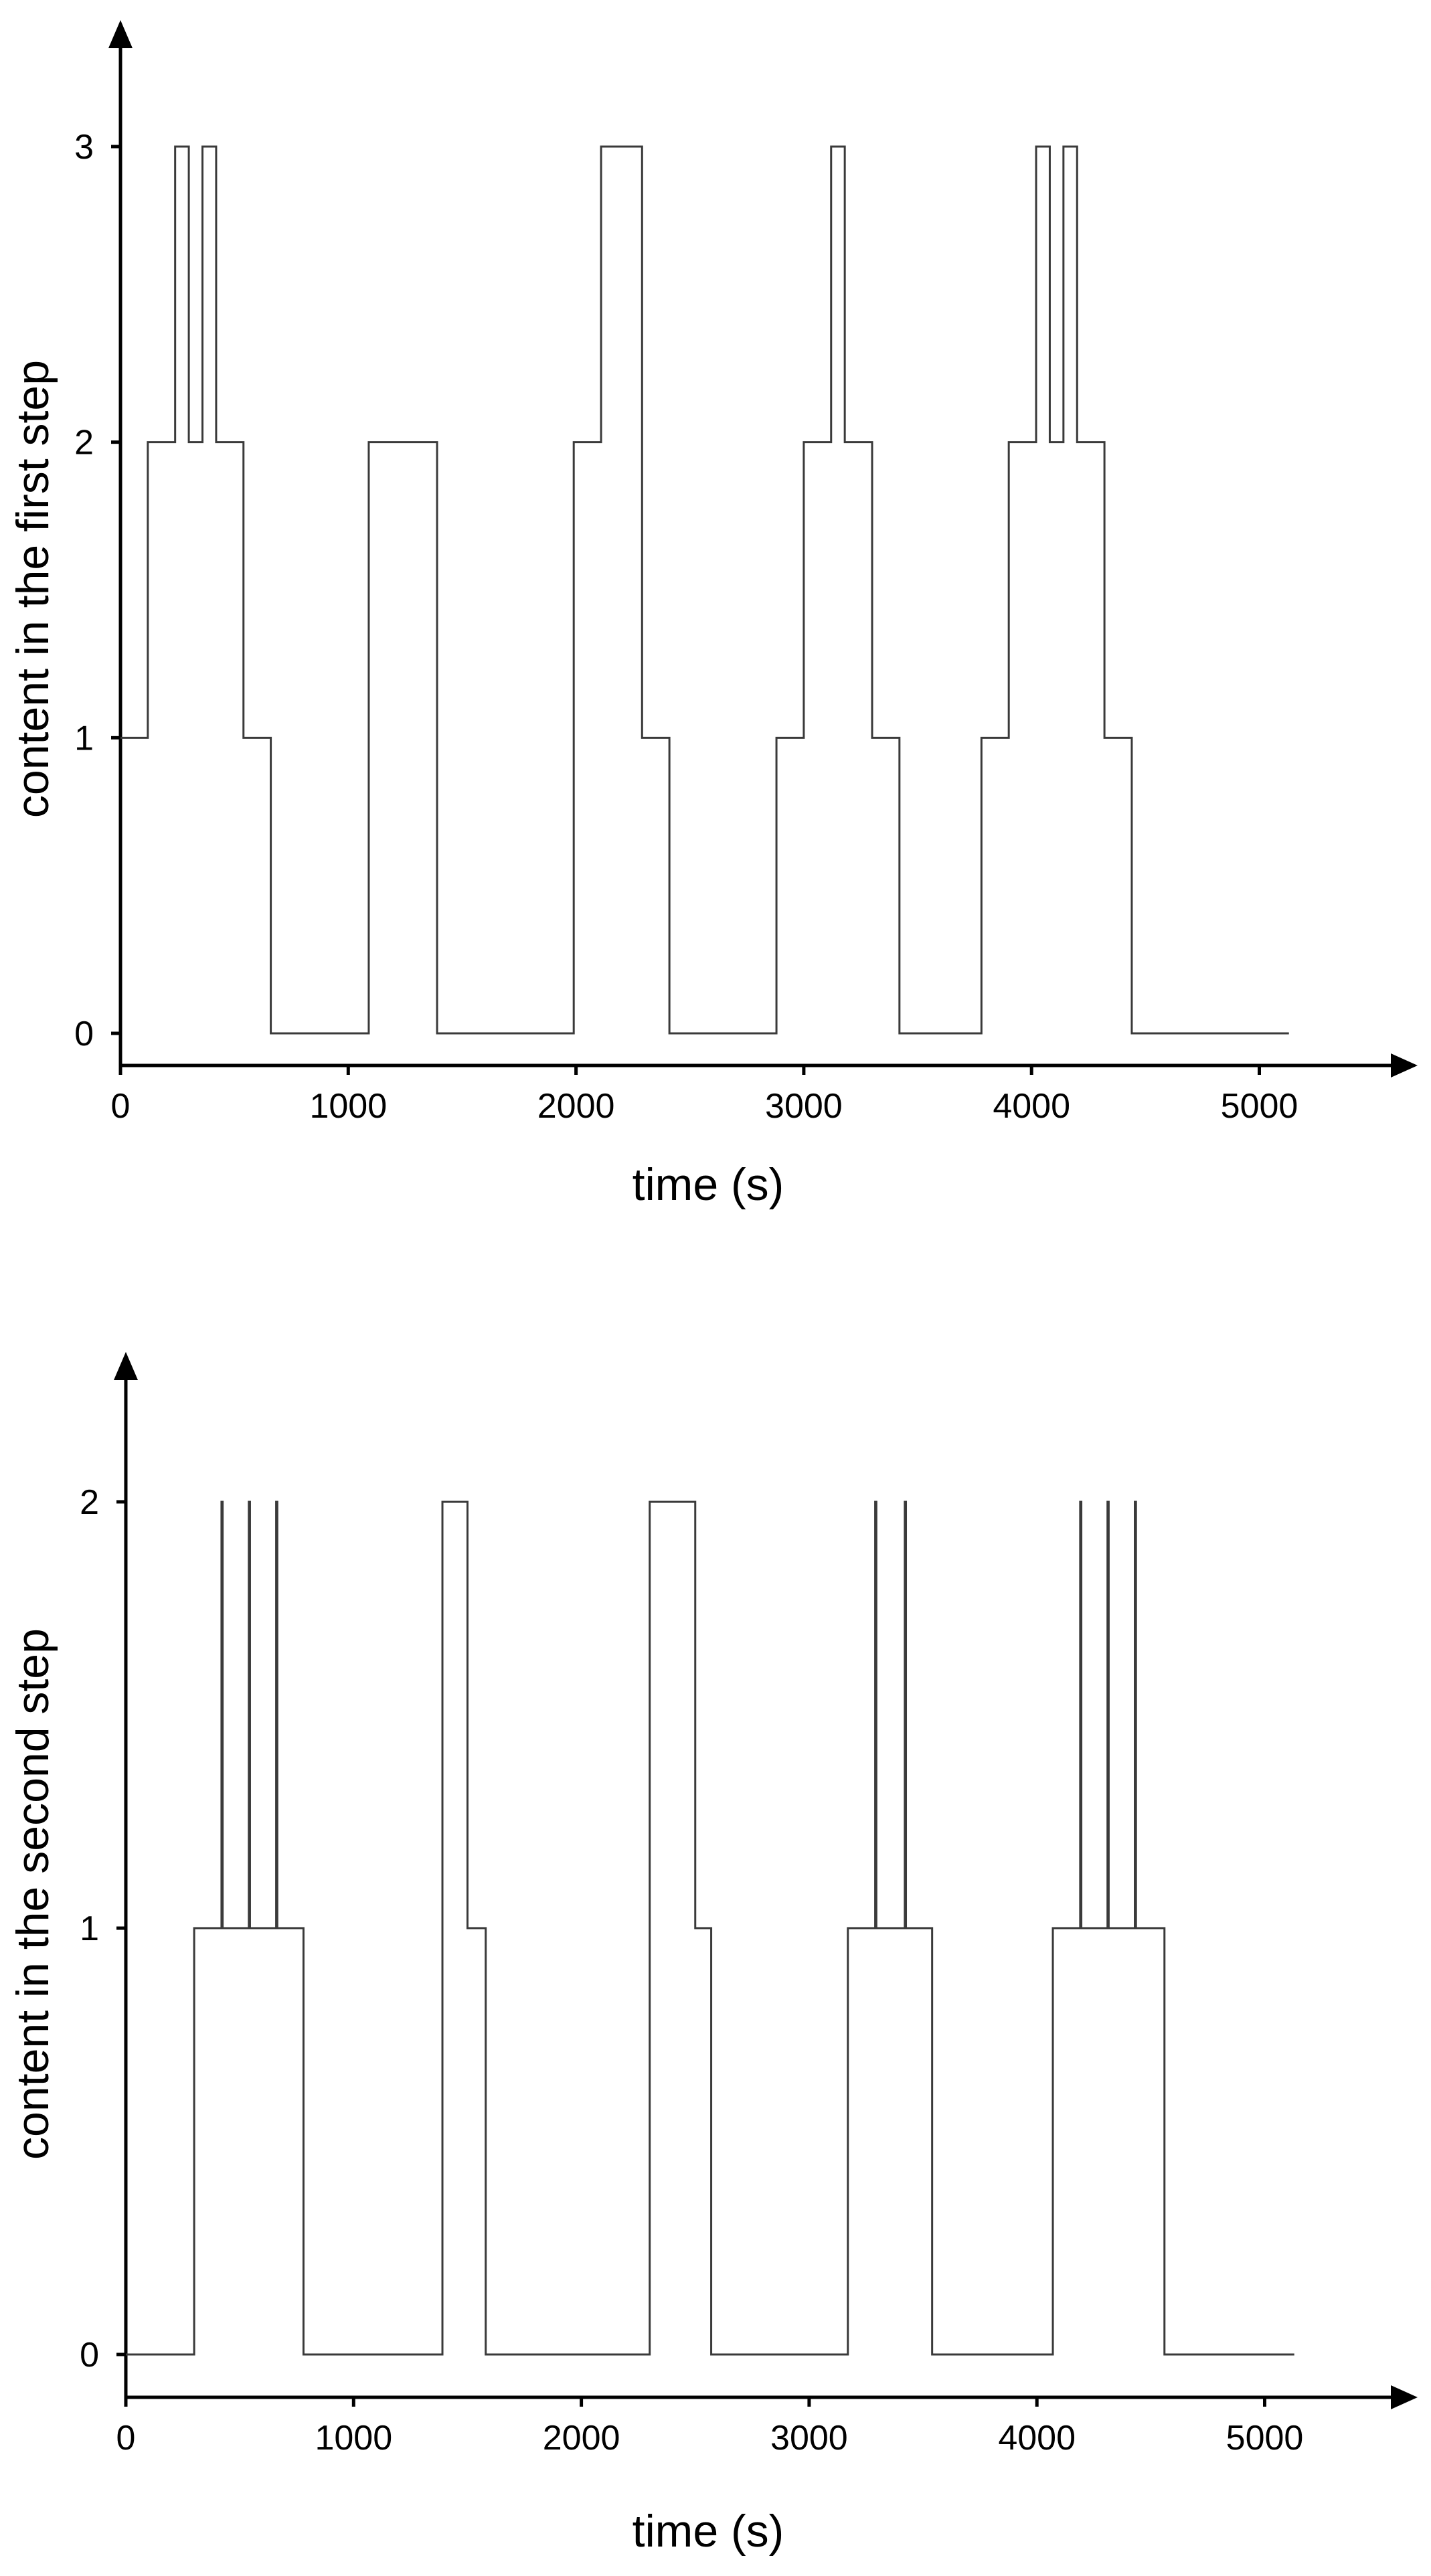 The width and height of the screenshot is (1431, 2576). Describe the element at coordinates (32, 1894) in the screenshot. I see `y-axis-title: content in the second step` at that location.